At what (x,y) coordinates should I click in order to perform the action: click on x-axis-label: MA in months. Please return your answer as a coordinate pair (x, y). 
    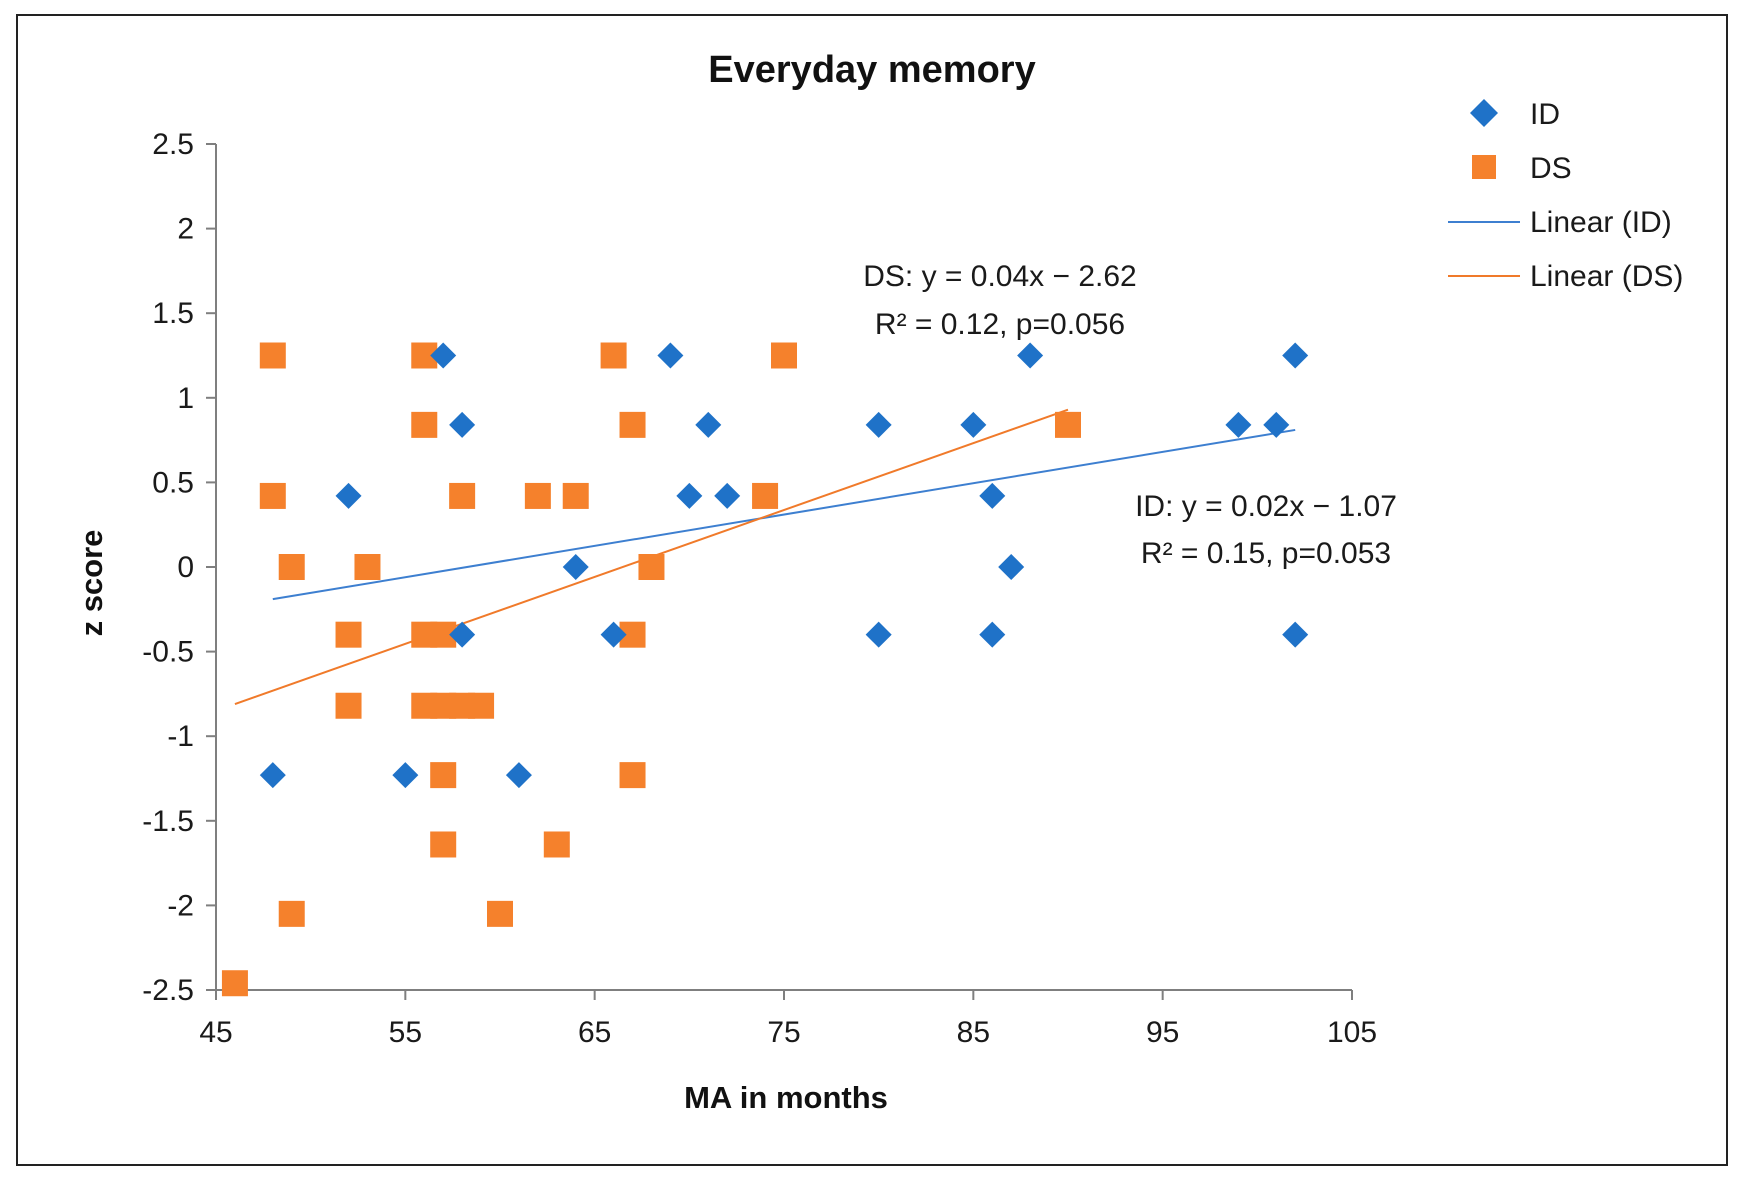
    Looking at the image, I should click on (786, 1097).